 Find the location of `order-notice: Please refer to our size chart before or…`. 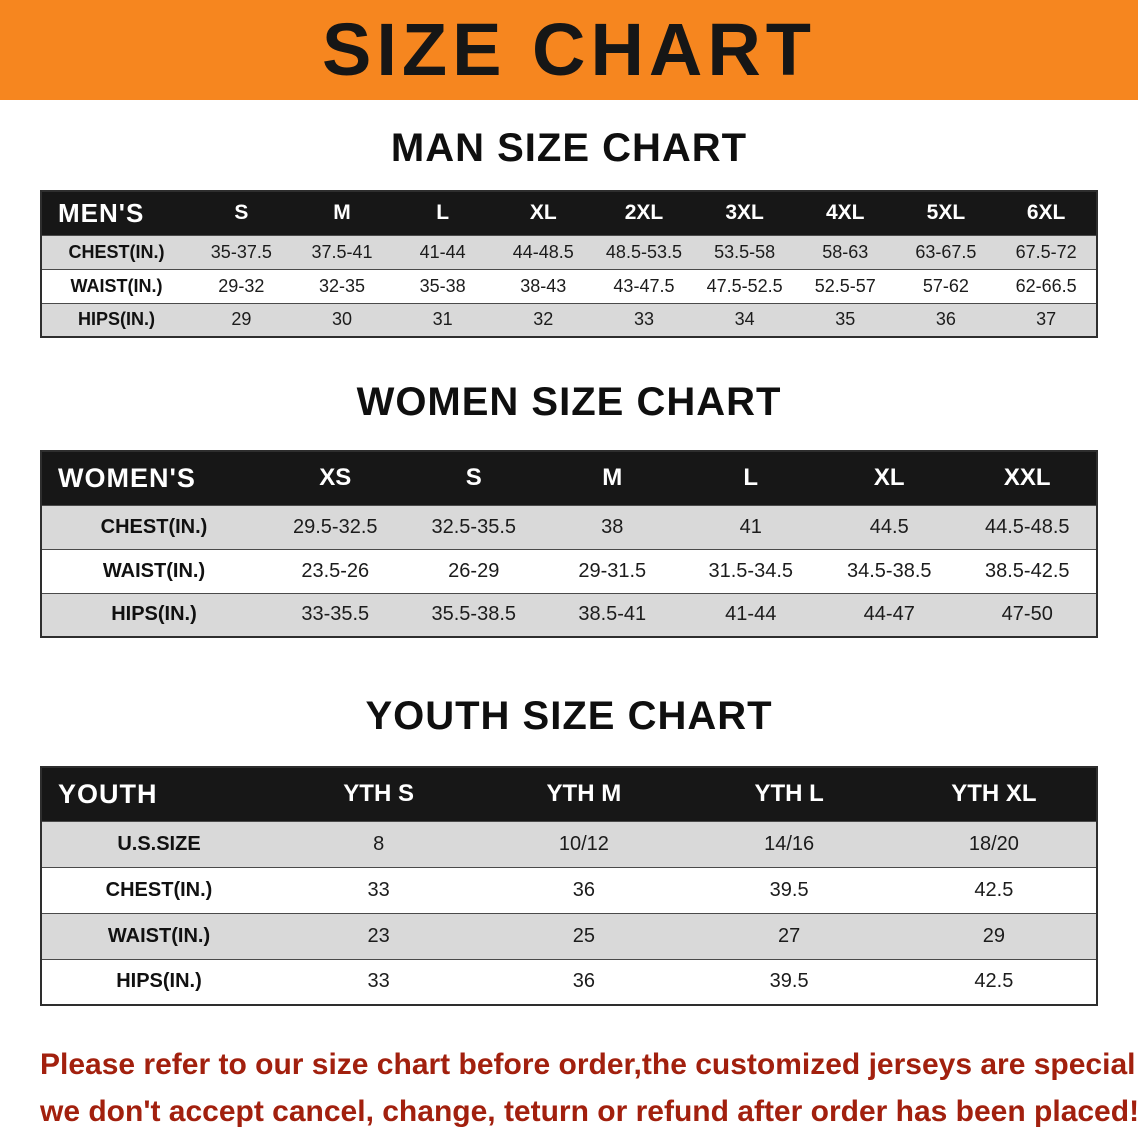

order-notice: Please refer to our size chart before or… is located at coordinates (569, 1088).